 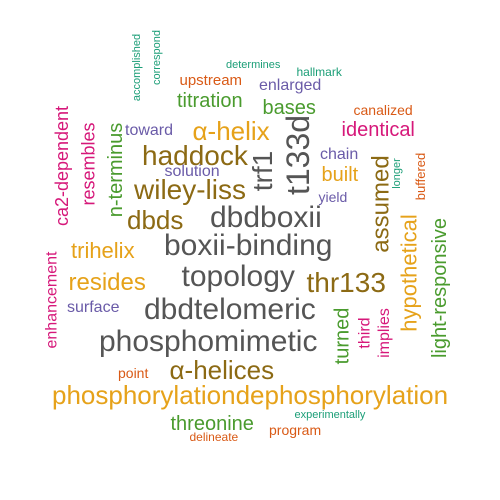 What do you see at coordinates (420, 176) in the screenshot?
I see `word-buffered: buffered` at bounding box center [420, 176].